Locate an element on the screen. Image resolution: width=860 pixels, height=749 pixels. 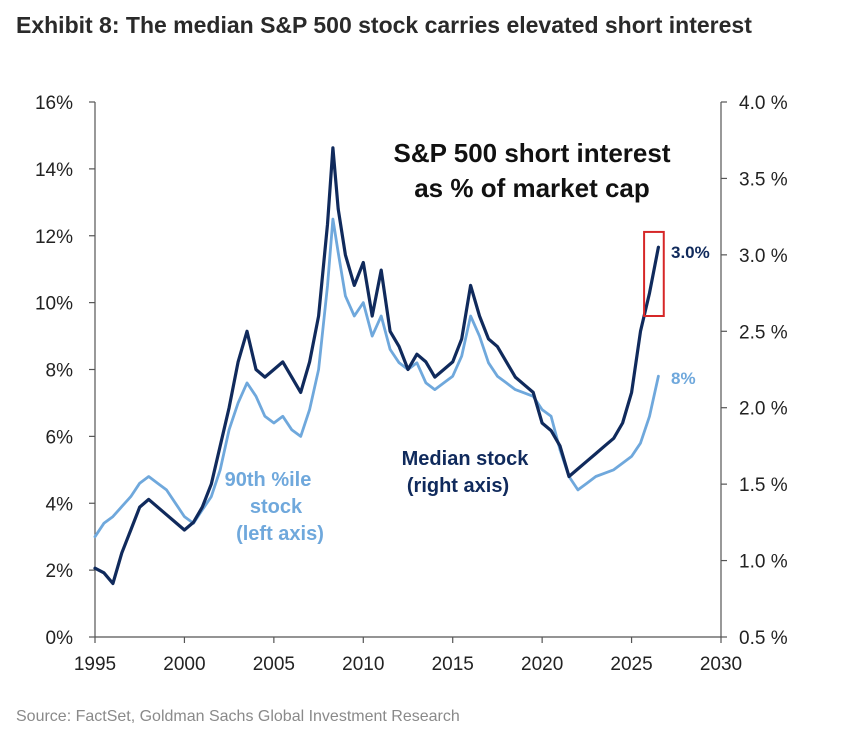
x-axis-tick-label: 2030 is located at coordinates (721, 664).